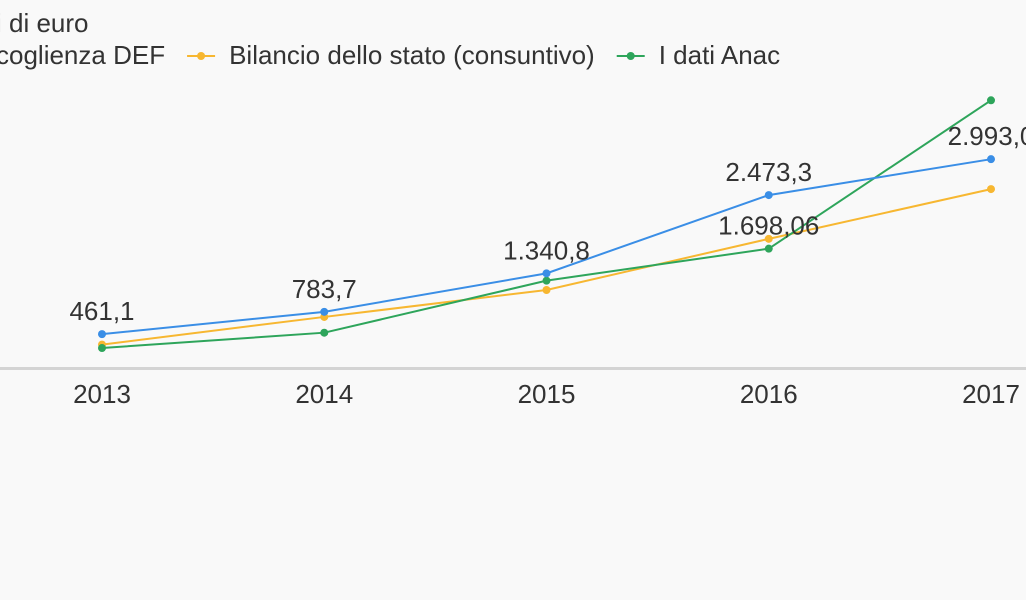 This screenshot has height=600, width=1026. What do you see at coordinates (101, 311) in the screenshot?
I see `data-label: 461,1` at bounding box center [101, 311].